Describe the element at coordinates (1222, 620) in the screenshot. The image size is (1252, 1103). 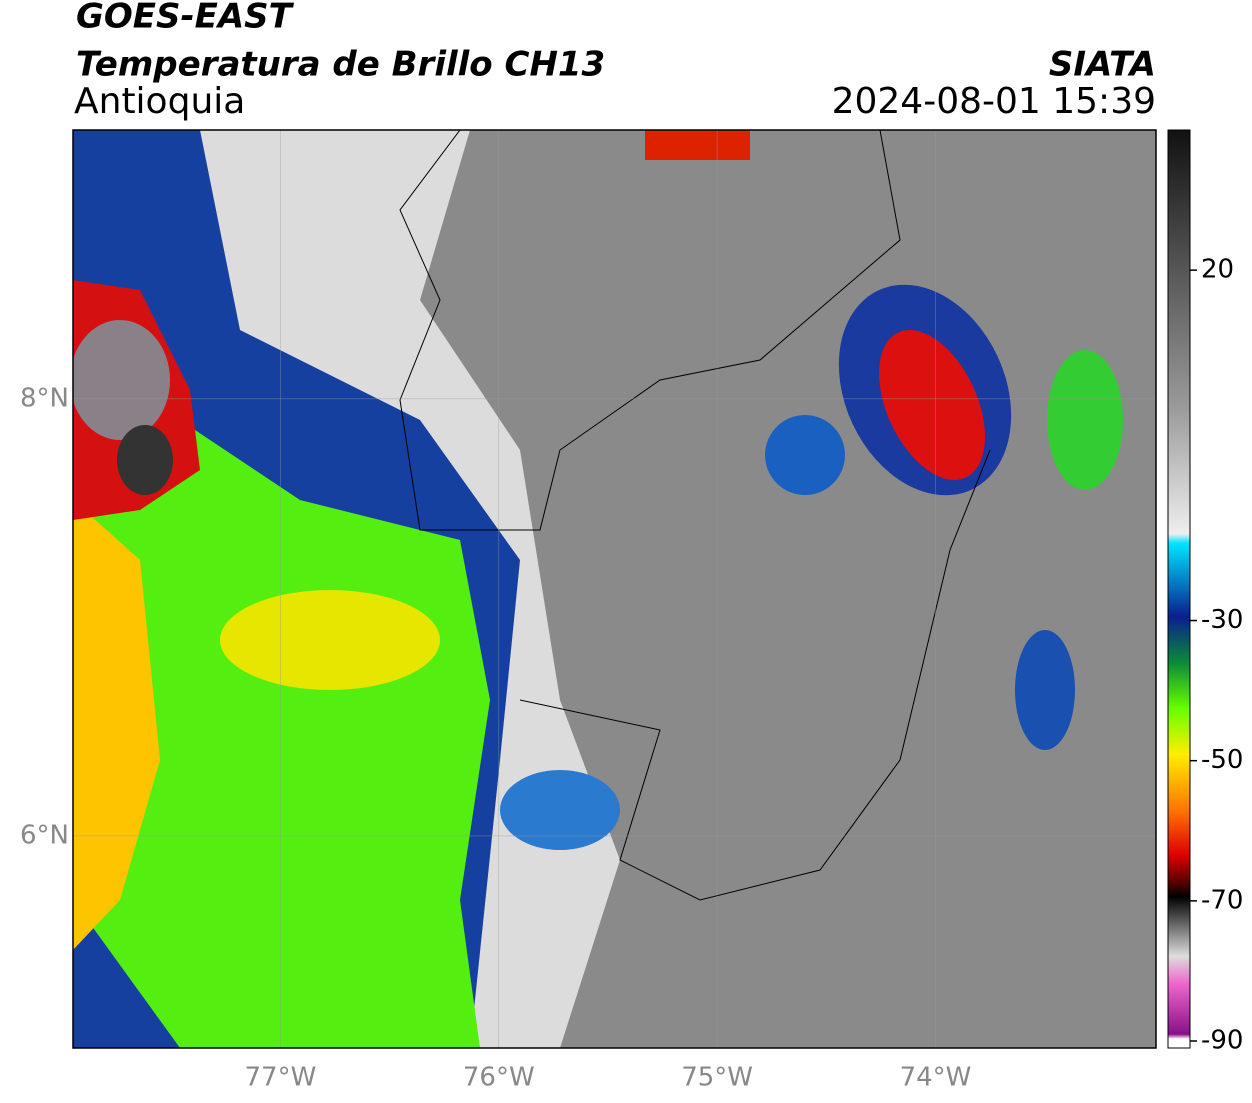
I see `colorbar-tick-label: -30` at that location.